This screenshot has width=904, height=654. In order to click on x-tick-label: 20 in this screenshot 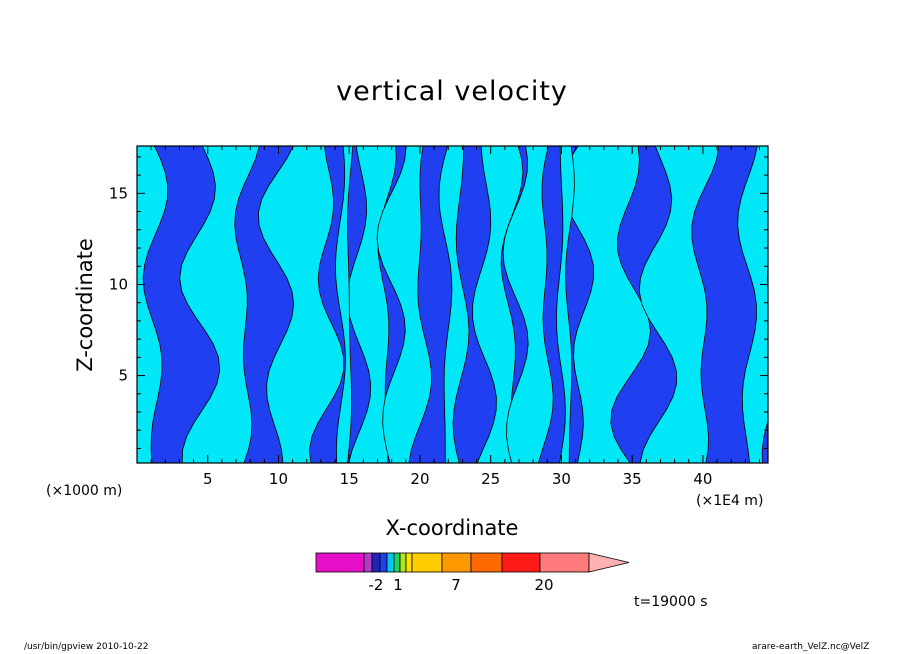, I will do `click(419, 479)`.